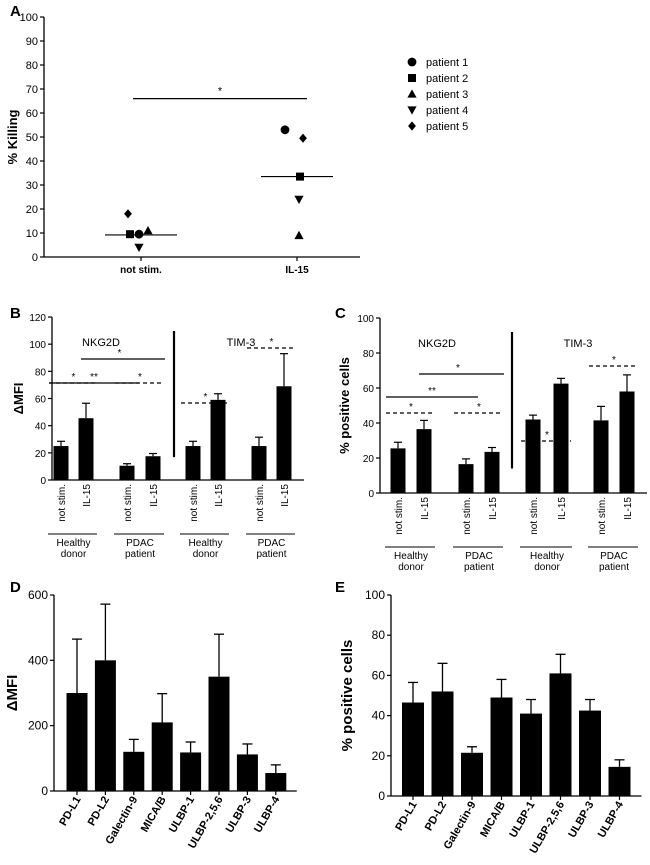 Image resolution: width=650 pixels, height=865 pixels. What do you see at coordinates (614, 567) in the screenshot?
I see `c-group-label: patient` at bounding box center [614, 567].